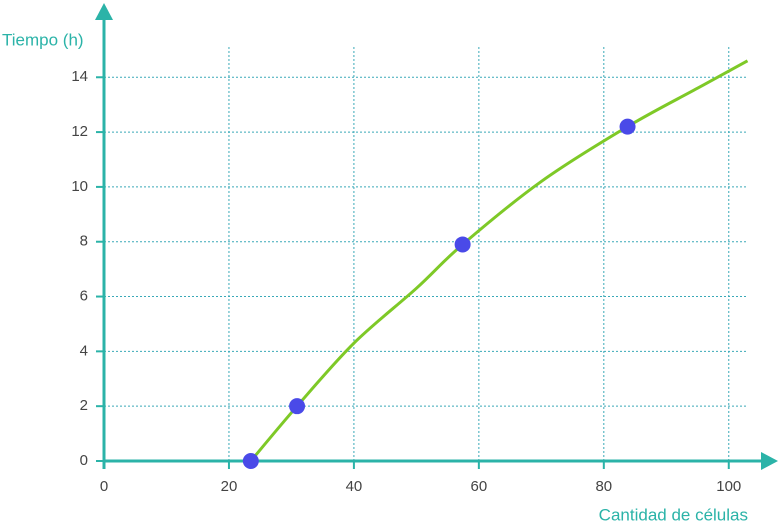  I want to click on y-tick-label: 0, so click(84, 460).